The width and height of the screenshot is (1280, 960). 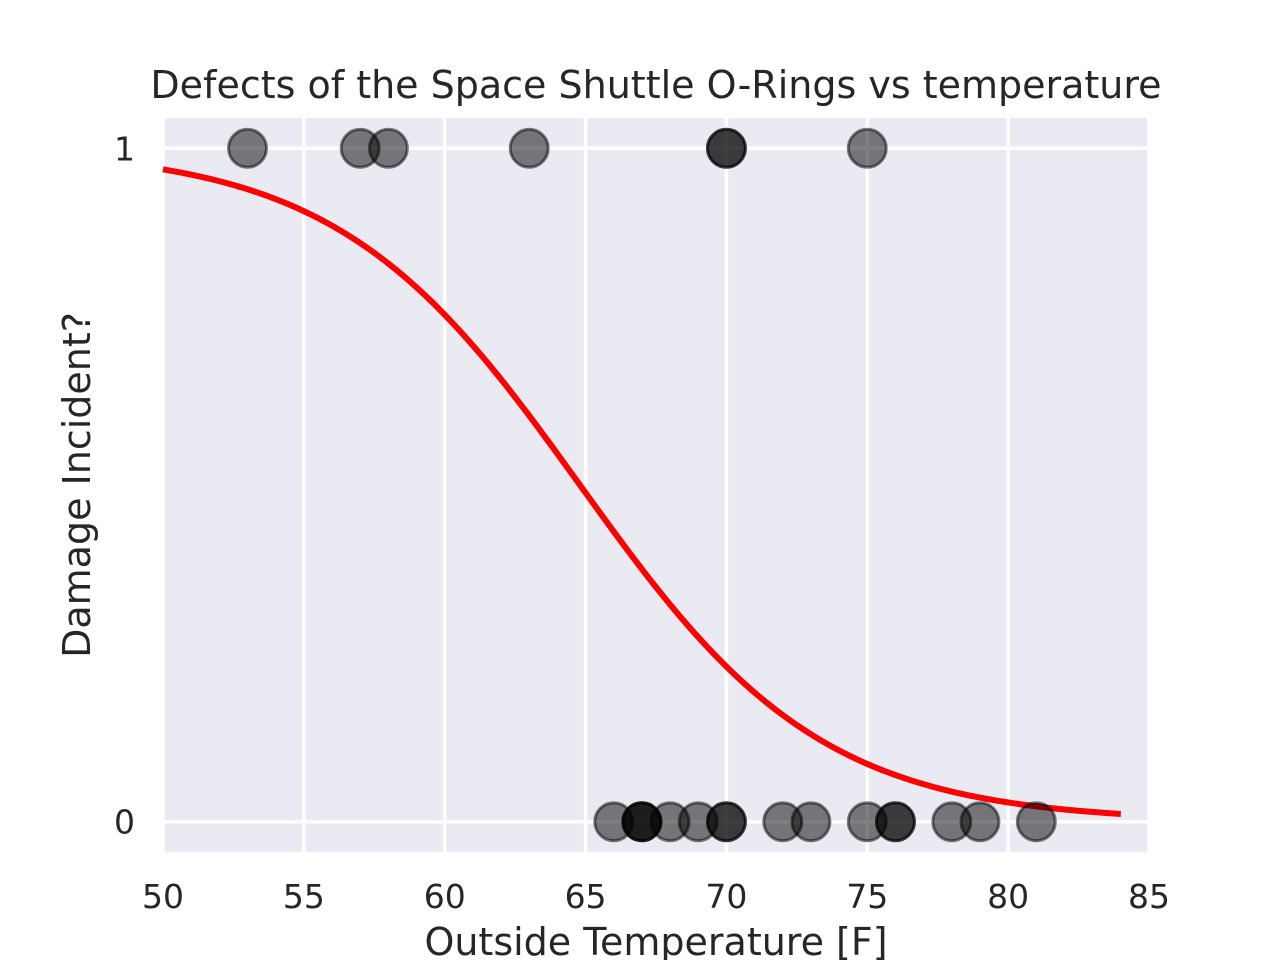 I want to click on x-tick-label: 55, so click(x=304, y=896).